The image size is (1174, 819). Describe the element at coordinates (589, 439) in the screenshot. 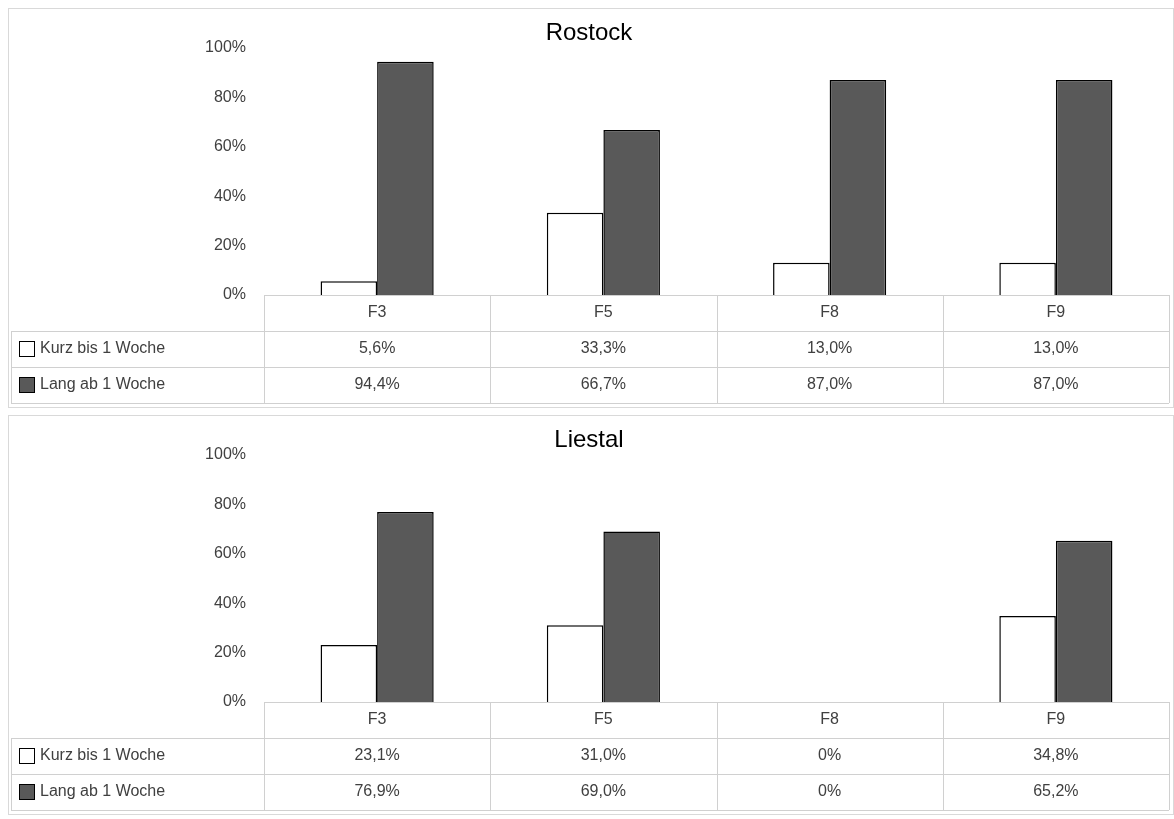

I see `chart-title: Liestal` at that location.